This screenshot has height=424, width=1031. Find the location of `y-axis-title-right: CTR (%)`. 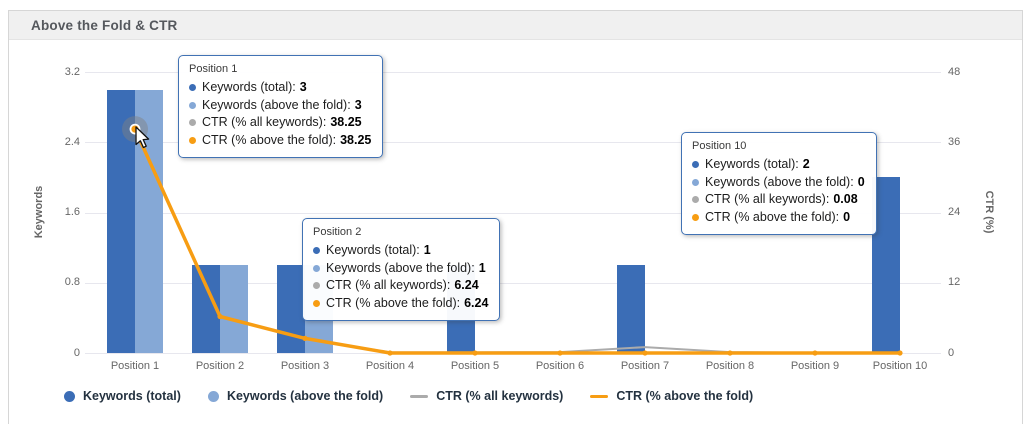

y-axis-title-right: CTR (%) is located at coordinates (989, 212).